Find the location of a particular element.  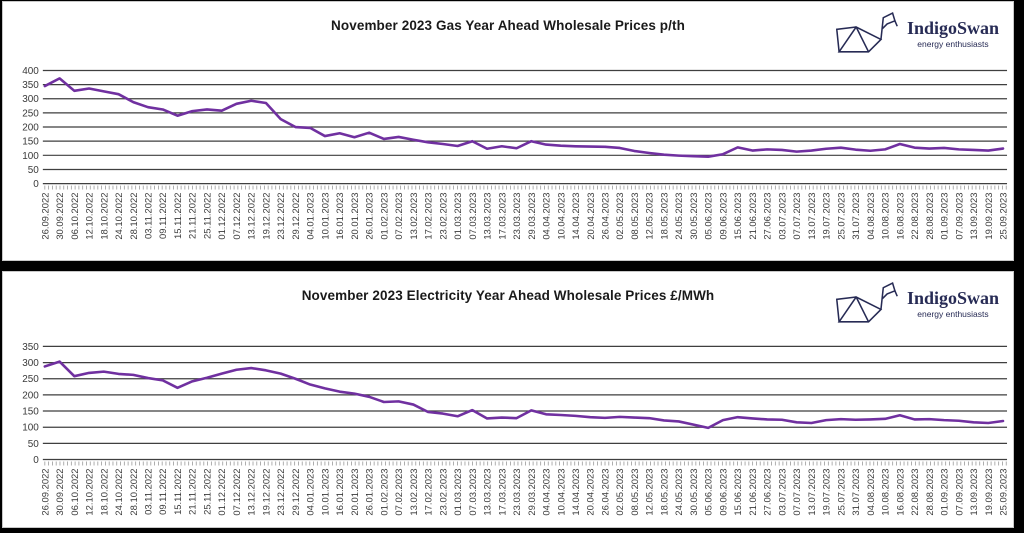

svg-text: 19.09.2023 is located at coordinates (989, 216).